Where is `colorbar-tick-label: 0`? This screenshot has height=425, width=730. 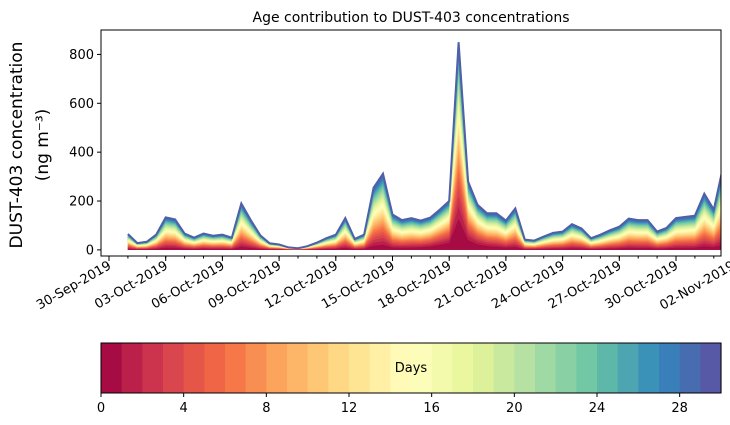 colorbar-tick-label: 0 is located at coordinates (101, 408).